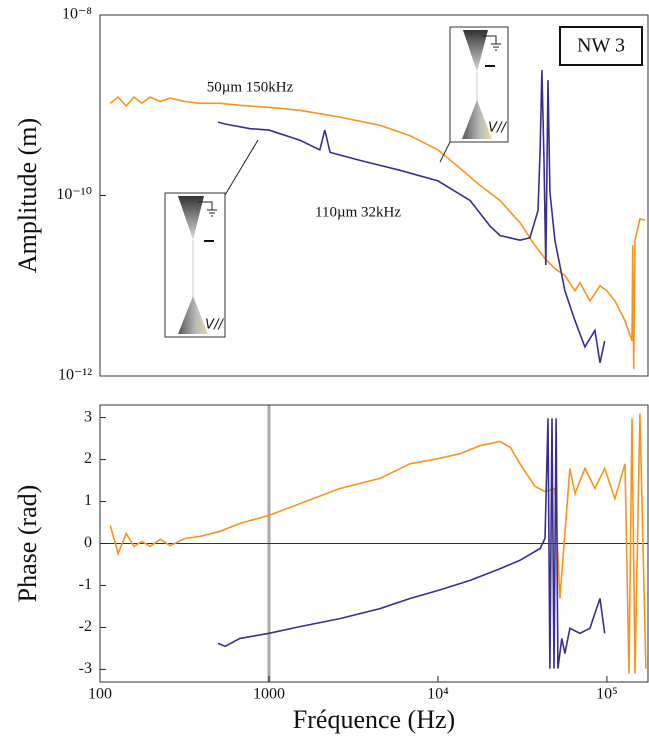 The height and width of the screenshot is (745, 649). Describe the element at coordinates (269, 694) in the screenshot. I see `x-tick-label: 1000` at that location.